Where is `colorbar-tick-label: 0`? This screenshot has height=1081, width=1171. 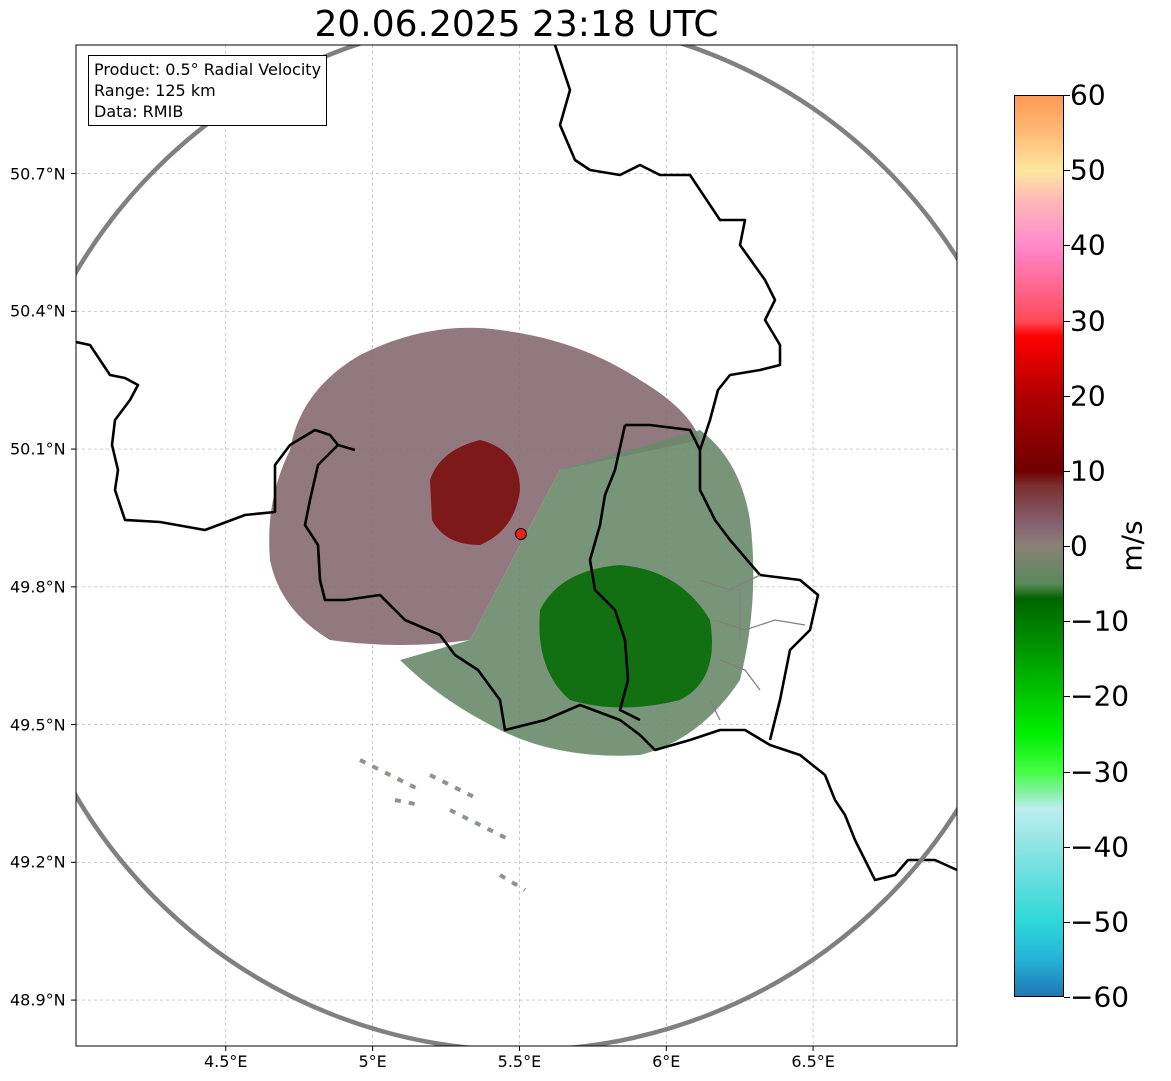
colorbar-tick-label: 0 is located at coordinates (1079, 546).